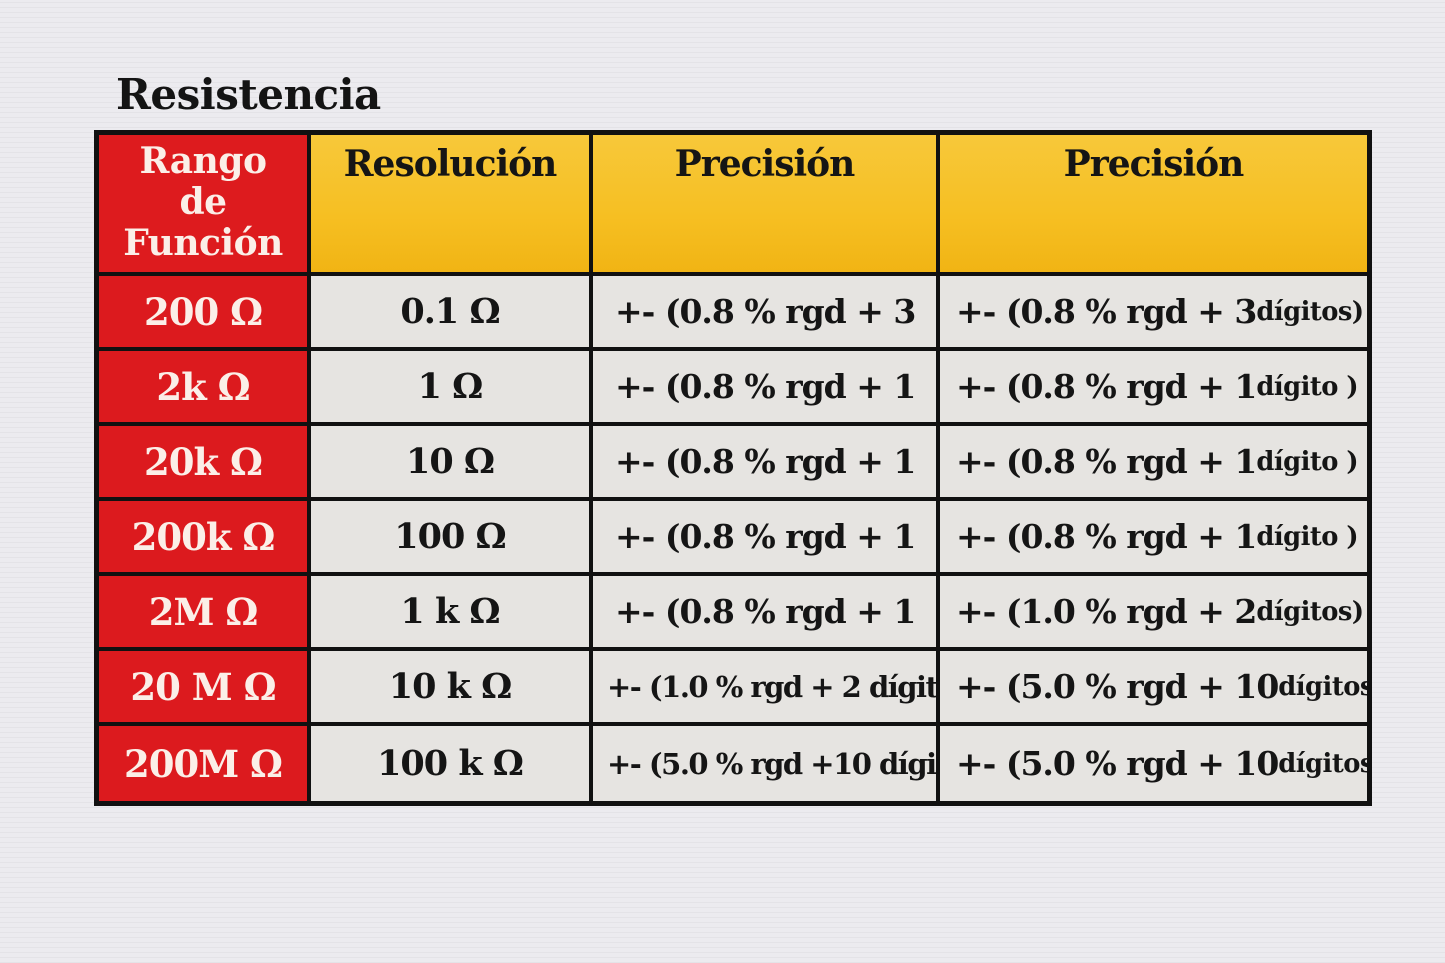 This screenshot has width=1445, height=963. What do you see at coordinates (450, 311) in the screenshot?
I see `resolution-cell: 0.1 Ω` at bounding box center [450, 311].